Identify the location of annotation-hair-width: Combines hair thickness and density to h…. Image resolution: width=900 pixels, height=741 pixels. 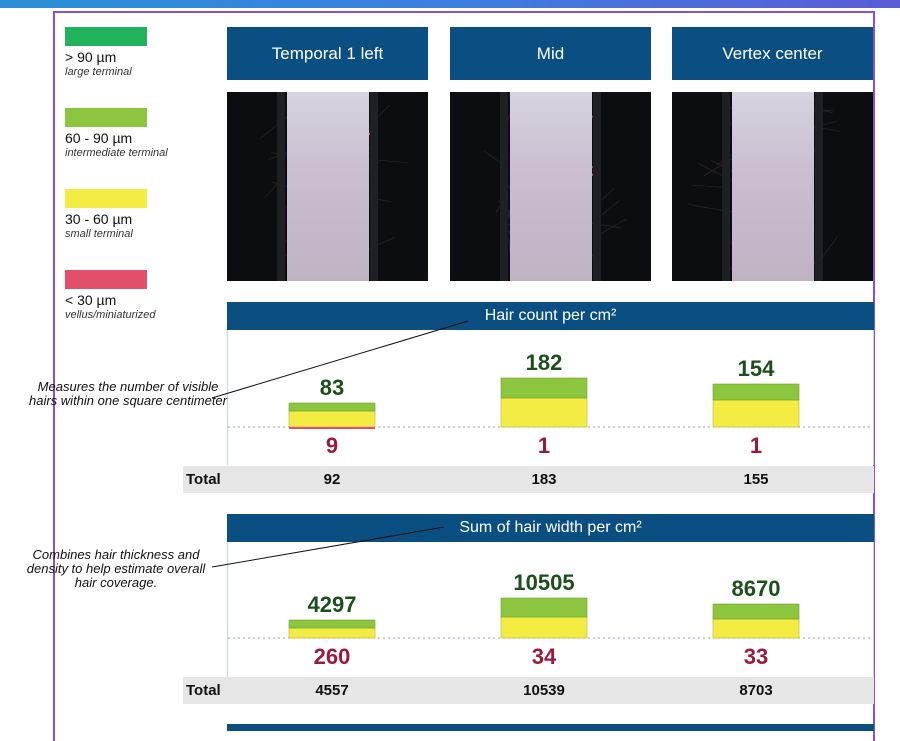
(116, 569).